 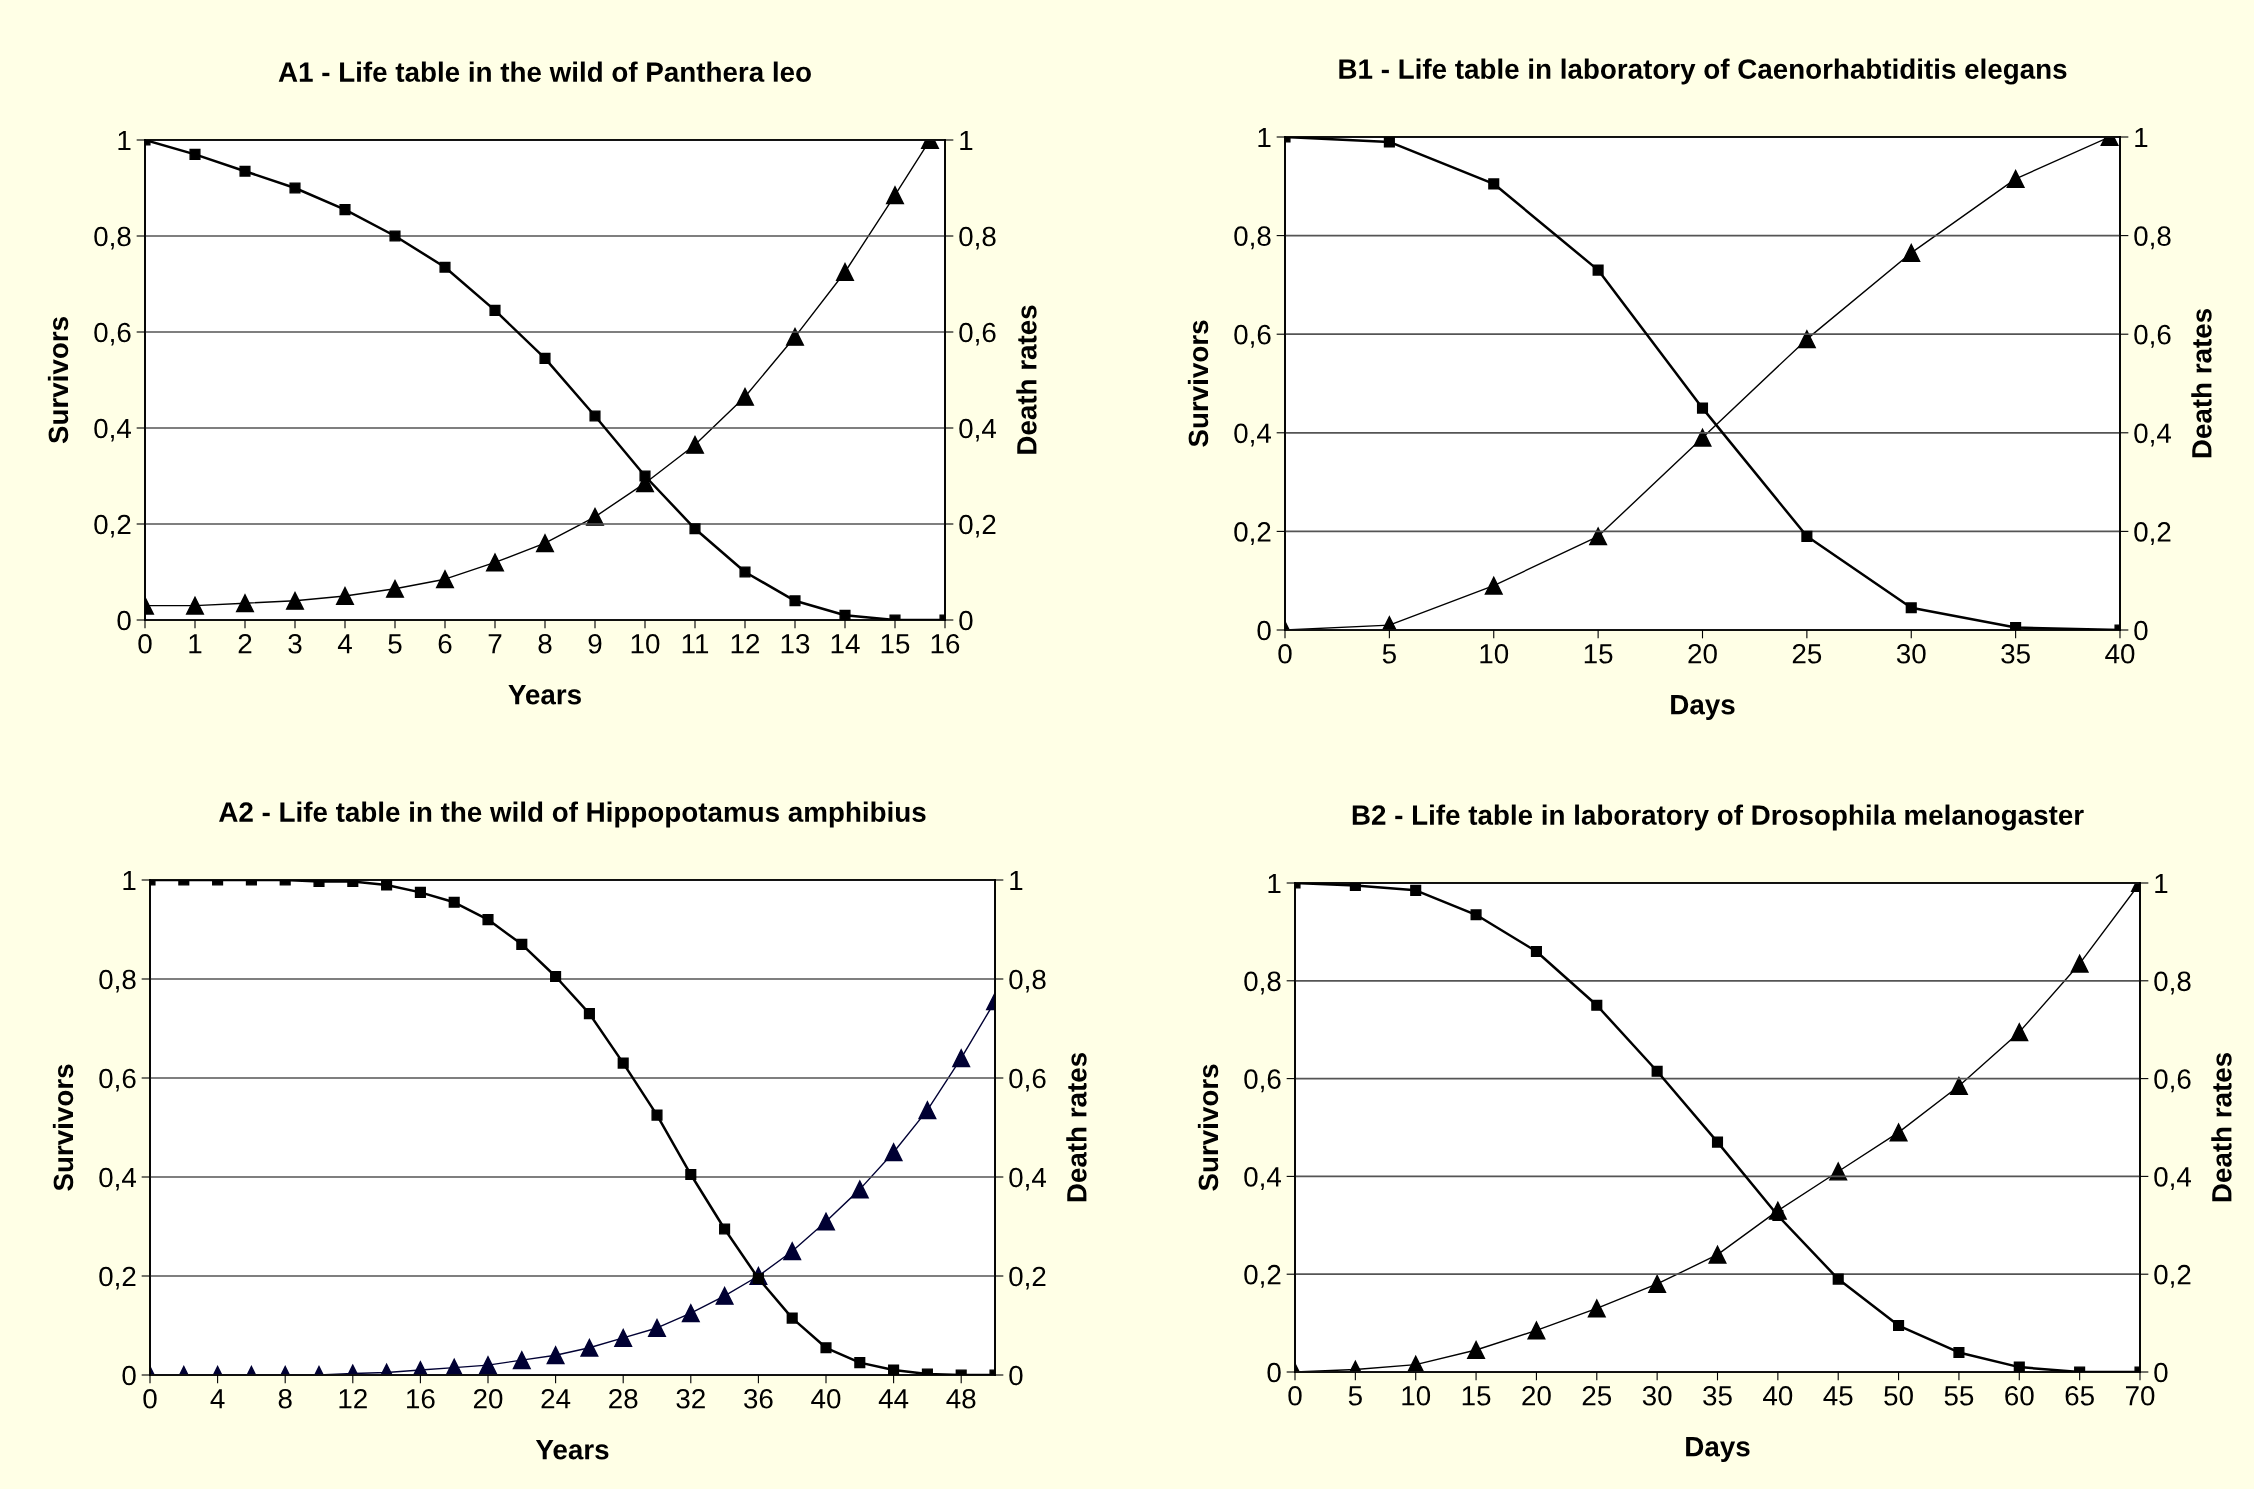 I want to click on x-tick-label: 70, so click(x=2140, y=1395).